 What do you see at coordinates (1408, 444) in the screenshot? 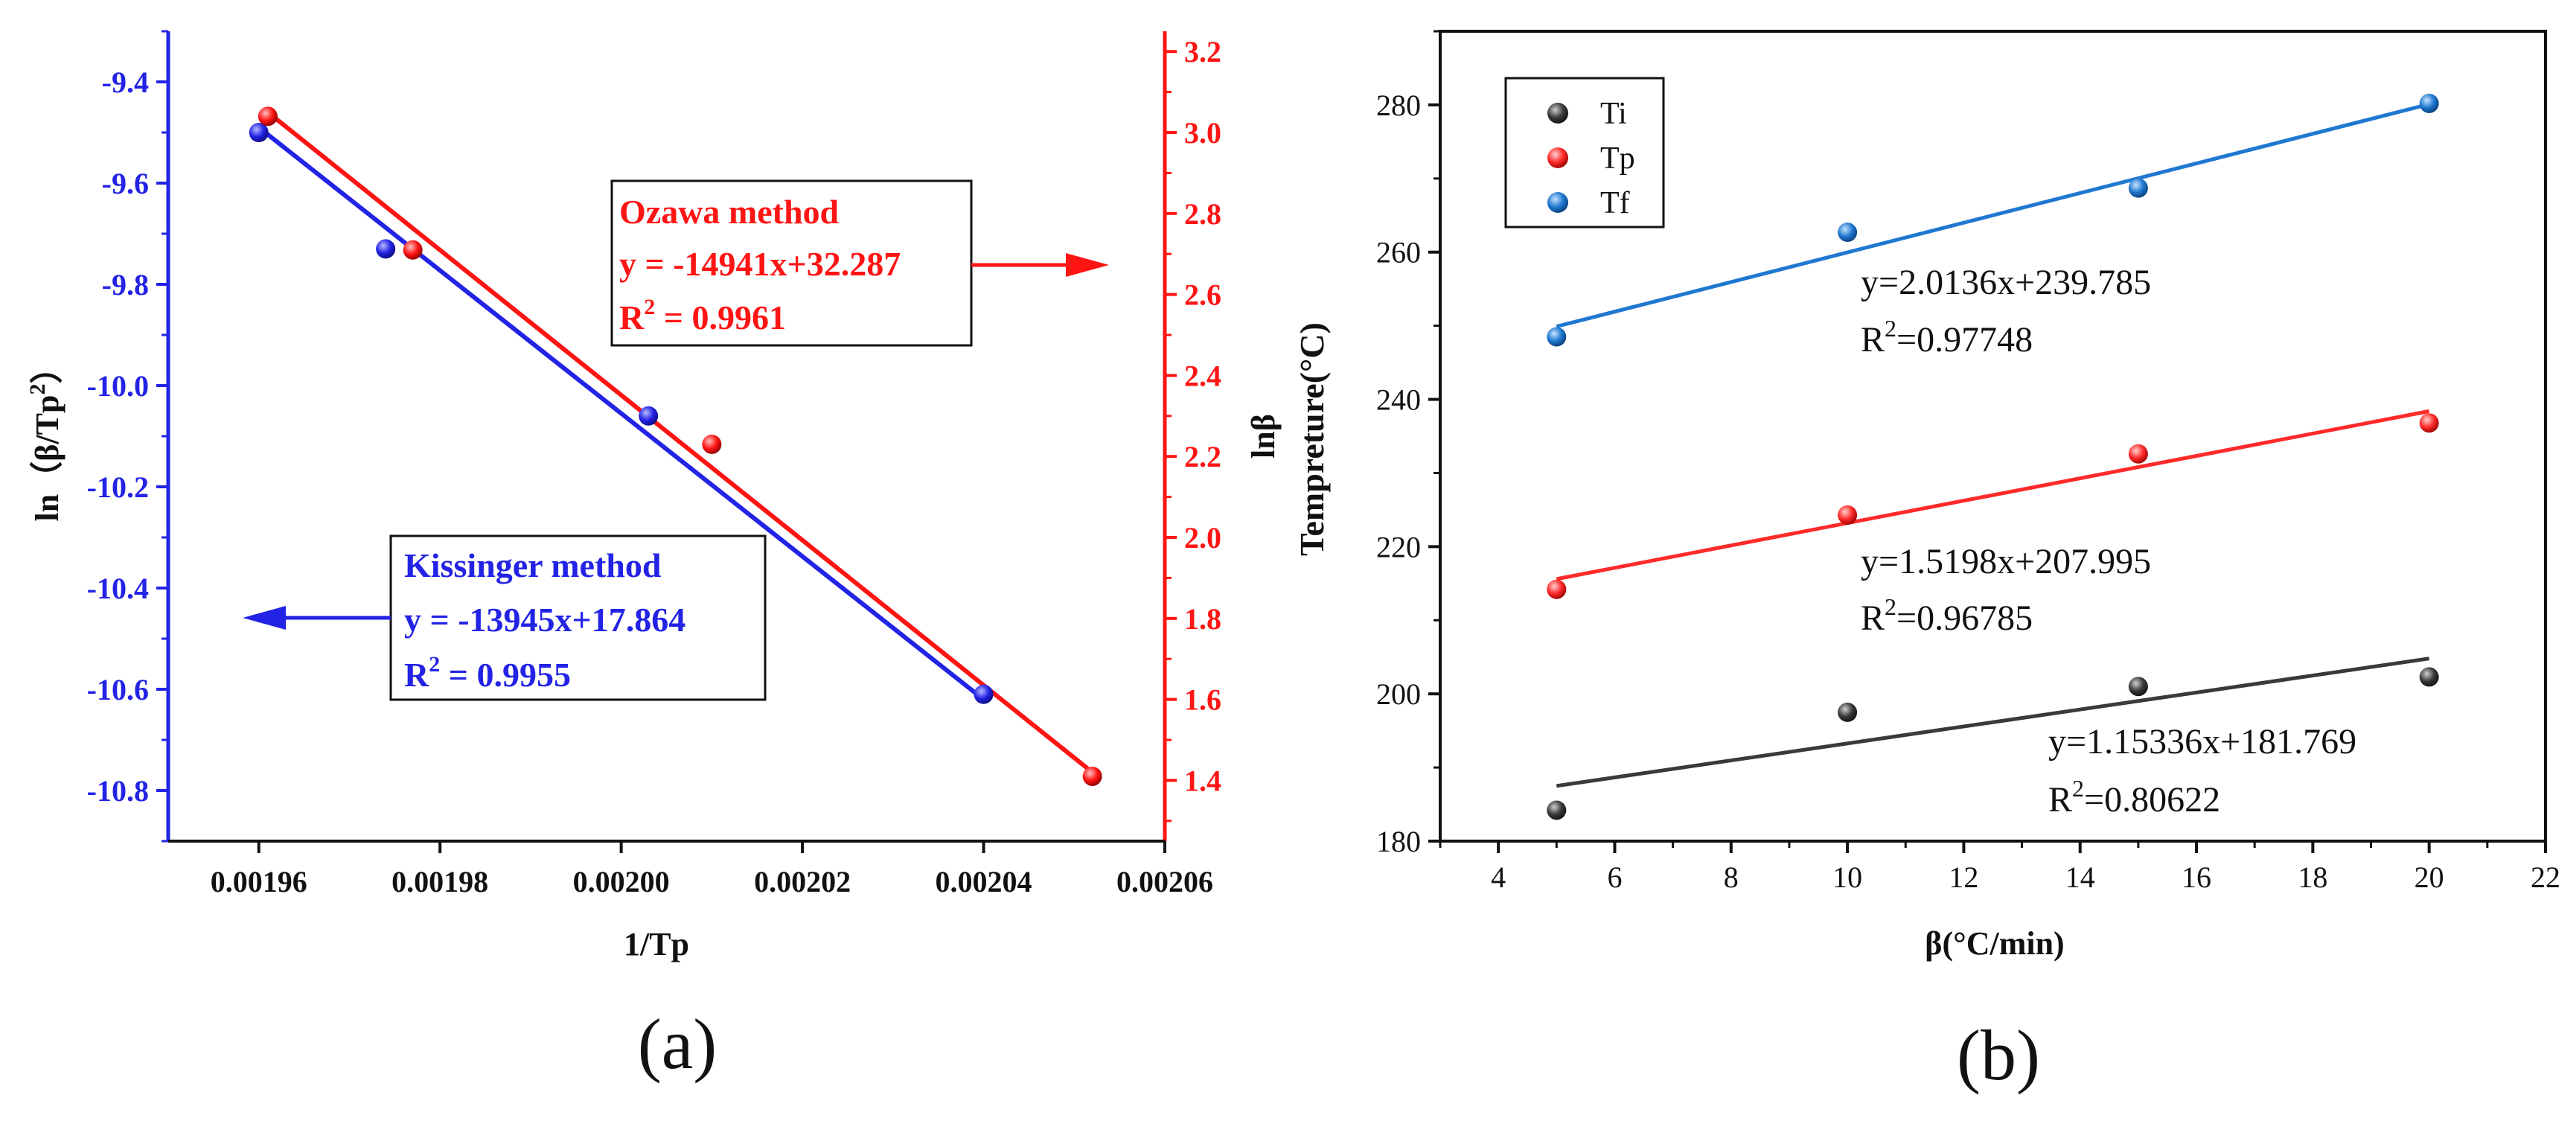
I see `b-y-ticks: 180 200 220 240 260 280` at bounding box center [1408, 444].